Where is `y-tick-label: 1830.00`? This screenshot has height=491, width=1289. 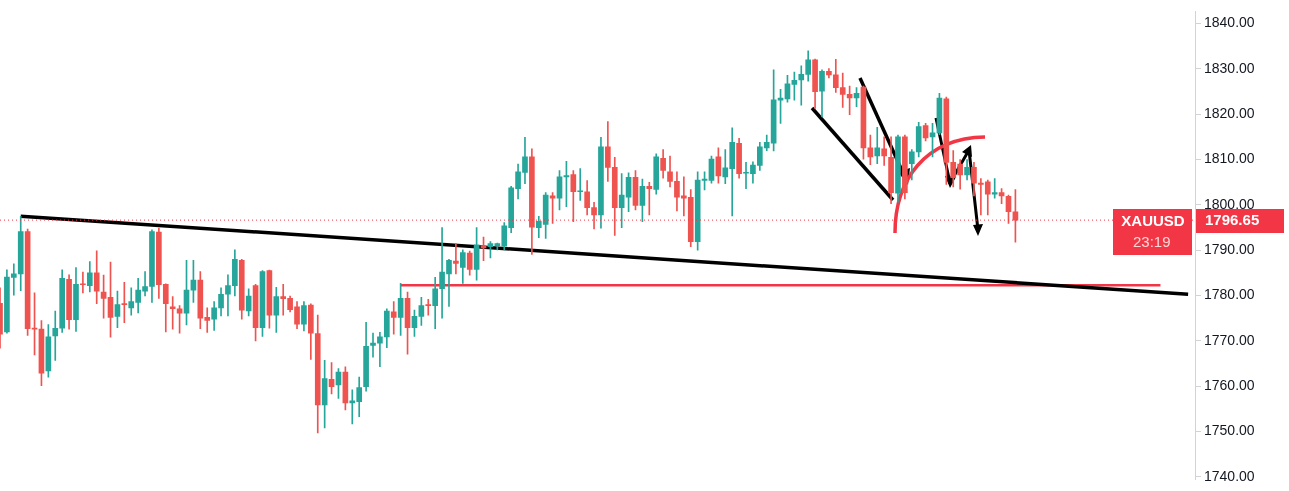
y-tick-label: 1830.00 is located at coordinates (1229, 67).